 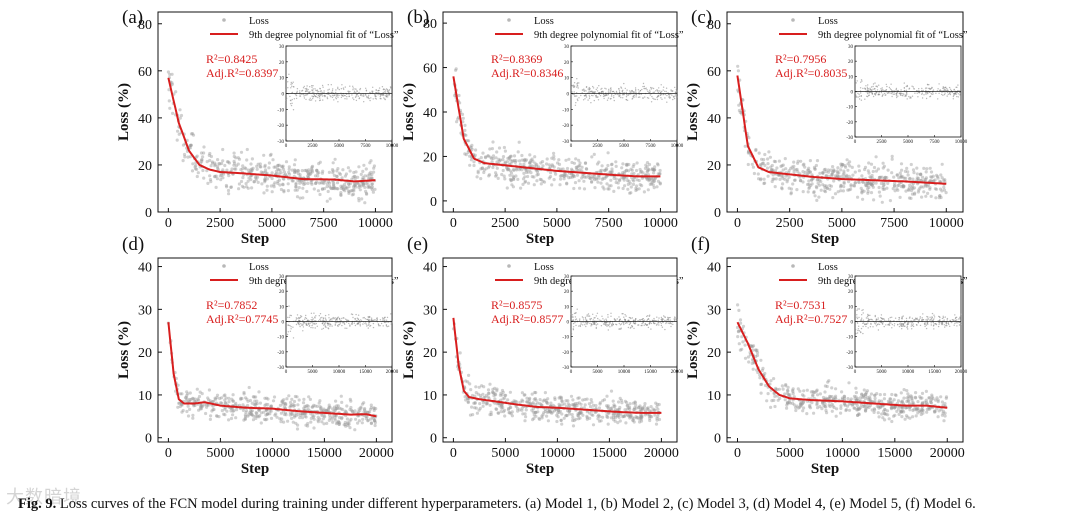 I want to click on inset-y-tick-label: 30, so click(x=282, y=47).